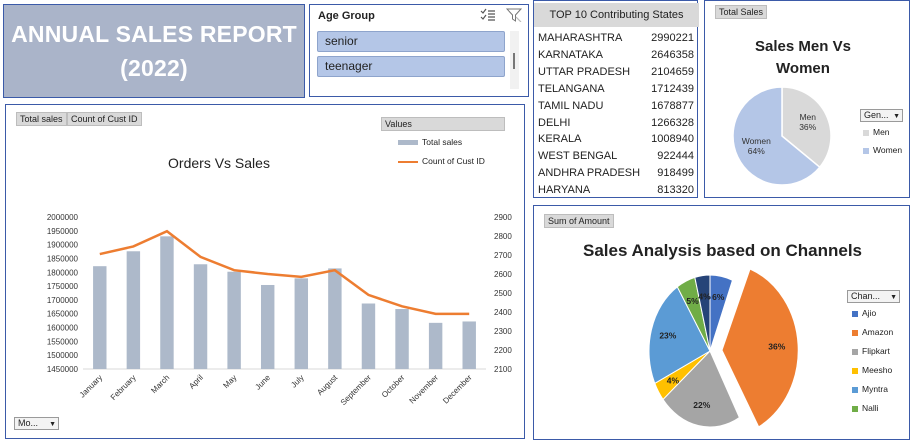  Describe the element at coordinates (722, 250) in the screenshot. I see `channel-chart-title: Sales Analysis based on Channels` at that location.